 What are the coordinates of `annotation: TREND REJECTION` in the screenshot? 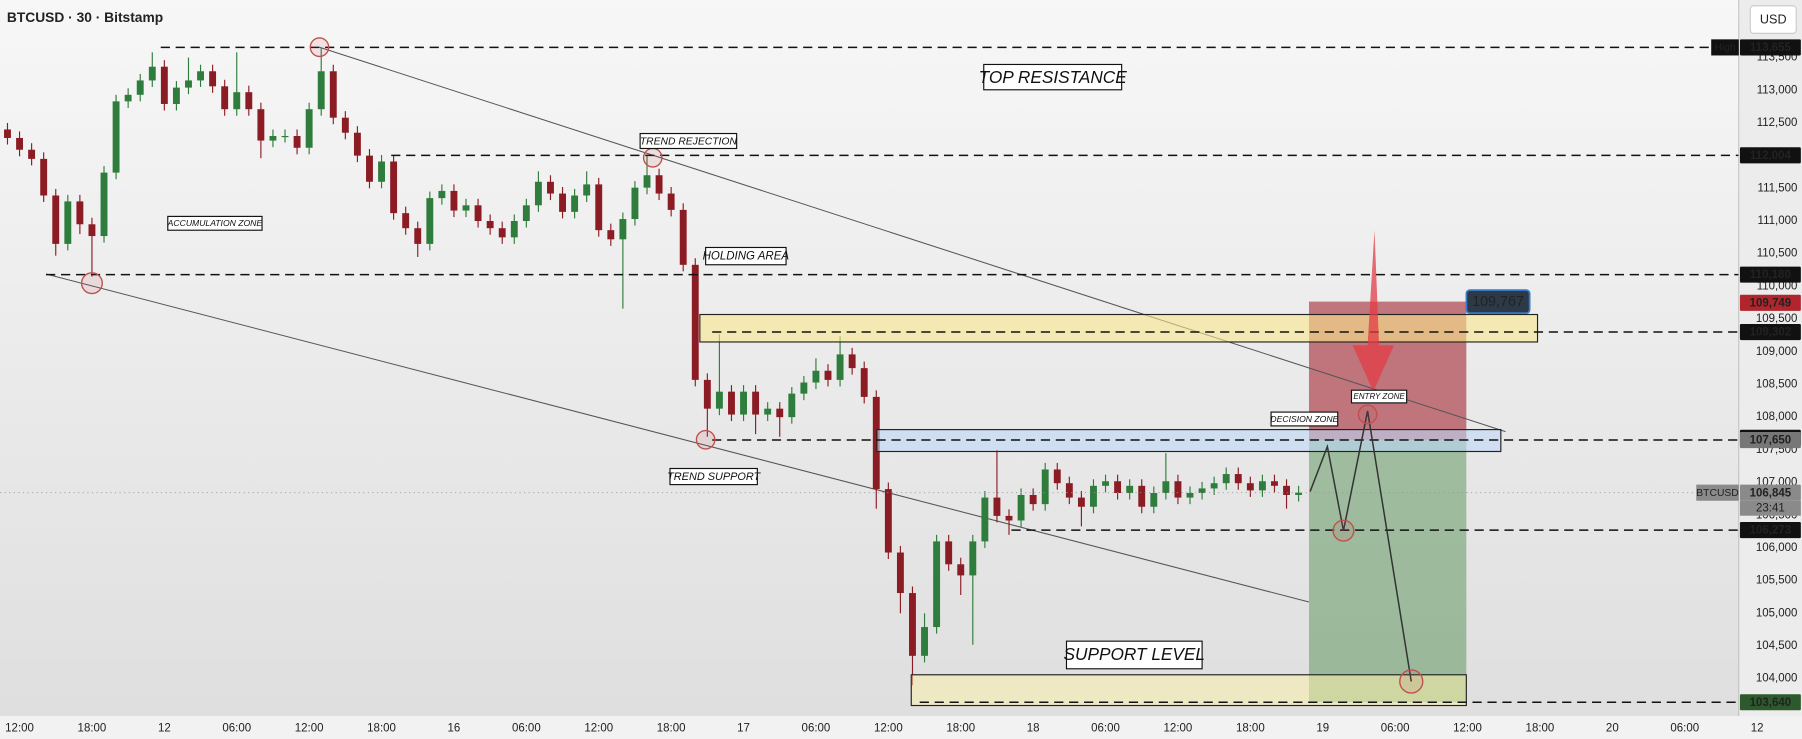 It's located at (689, 141).